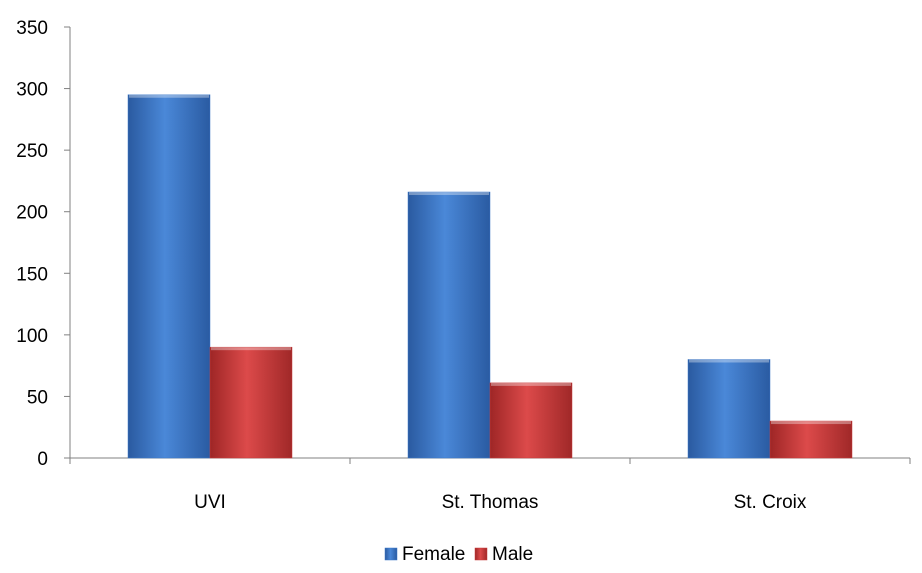  What do you see at coordinates (43, 244) in the screenshot?
I see `y-axis: 0 50 100 150 200 250 300 350` at bounding box center [43, 244].